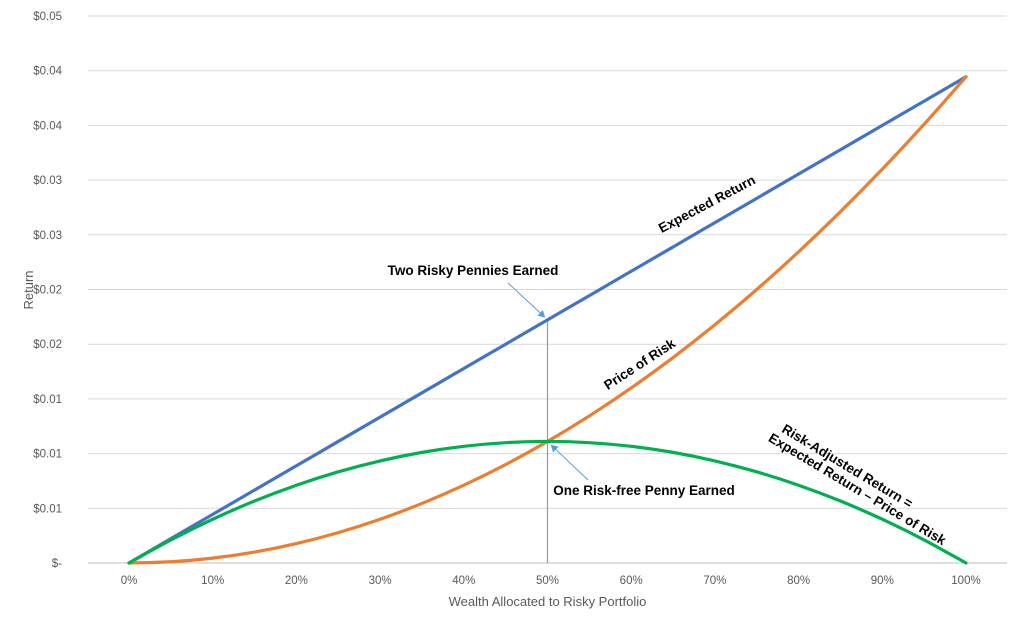  What do you see at coordinates (526, 300) in the screenshot?
I see `arrow-two-pennies` at bounding box center [526, 300].